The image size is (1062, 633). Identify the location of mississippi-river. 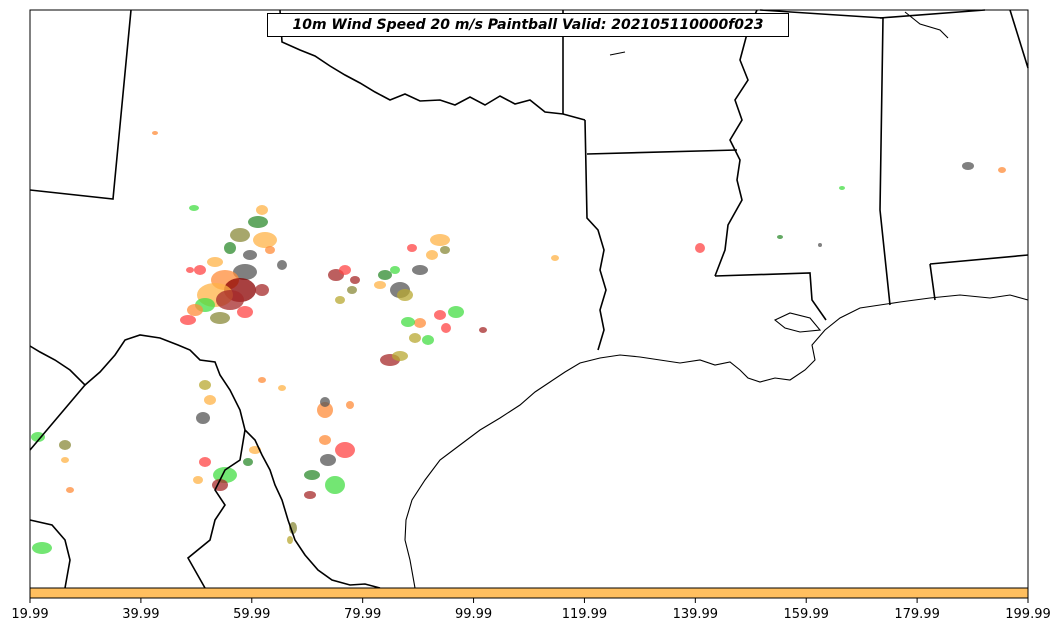
(736, 143).